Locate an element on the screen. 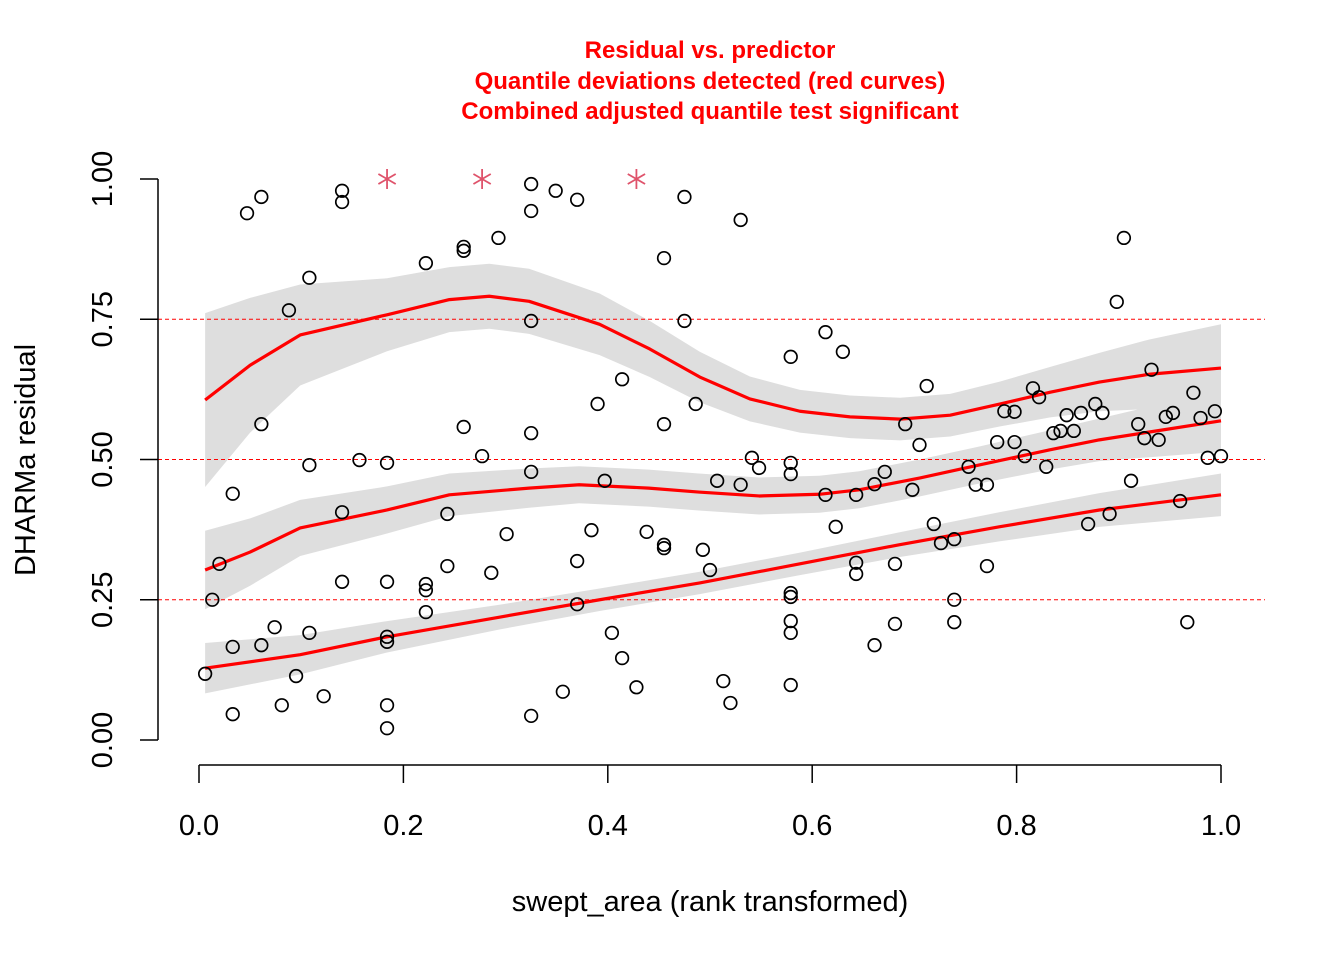 This screenshot has height=960, width=1344. quantile-curve-q0.5 is located at coordinates (713, 495).